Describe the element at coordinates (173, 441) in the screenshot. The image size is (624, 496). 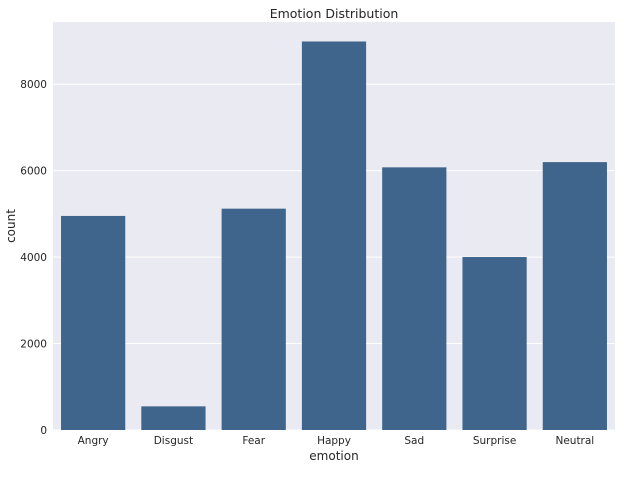
I see `x-tick-label-disgust: Disgust` at that location.